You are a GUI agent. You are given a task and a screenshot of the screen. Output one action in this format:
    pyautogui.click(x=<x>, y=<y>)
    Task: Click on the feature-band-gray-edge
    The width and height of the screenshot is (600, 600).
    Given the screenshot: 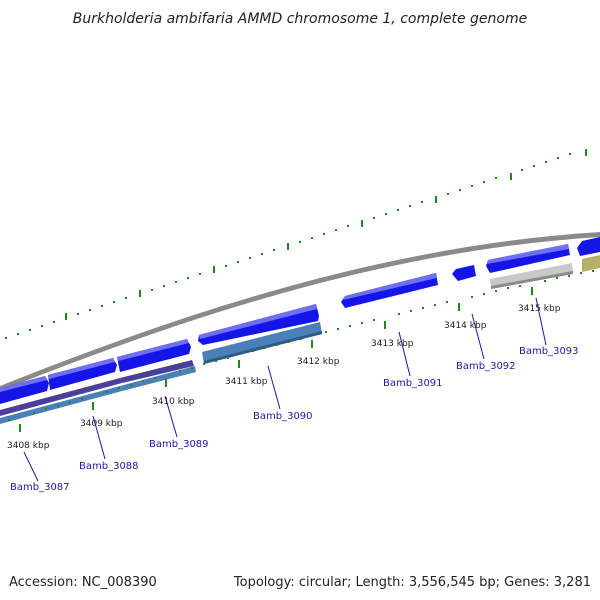 What is the action you would take?
    pyautogui.click(x=532, y=280)
    